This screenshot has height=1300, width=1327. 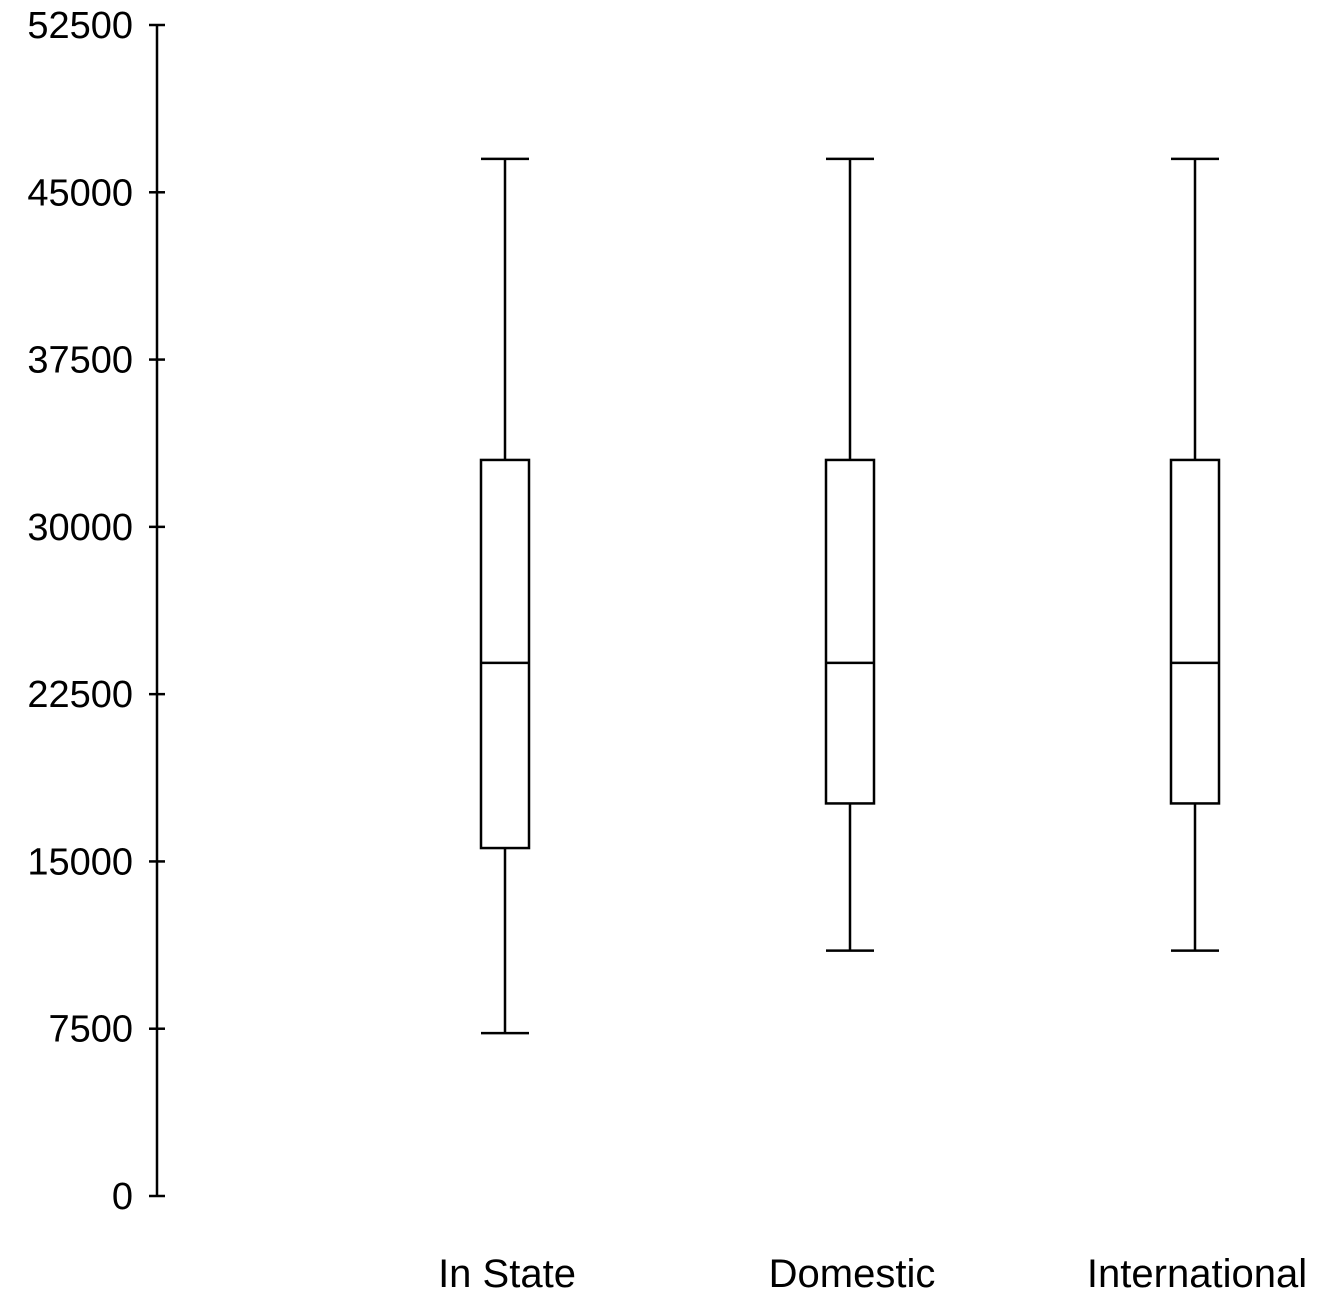 I want to click on category-label: International, so click(x=1197, y=1273).